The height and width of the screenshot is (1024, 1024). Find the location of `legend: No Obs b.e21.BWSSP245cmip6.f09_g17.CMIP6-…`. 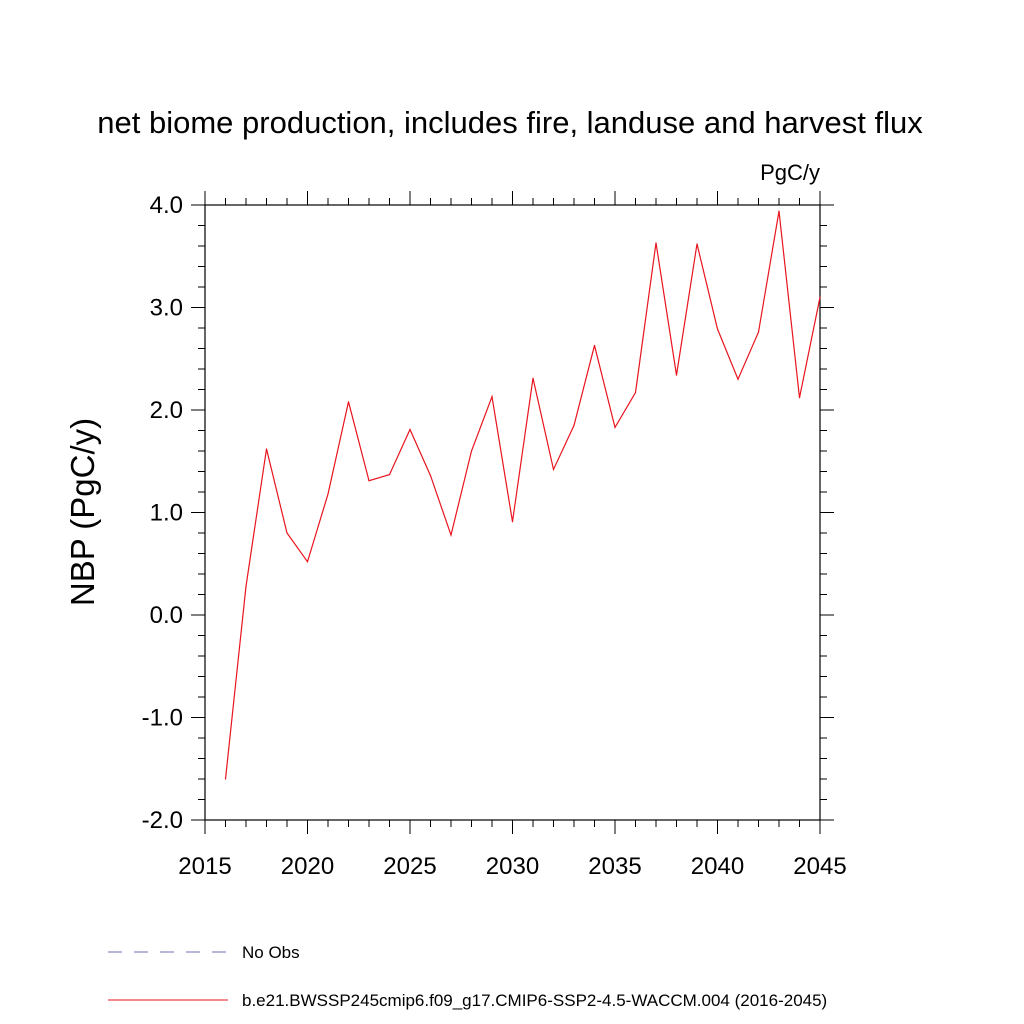

legend: No Obs b.e21.BWSSP245cmip6.f09_g17.CMIP6-… is located at coordinates (467, 976).